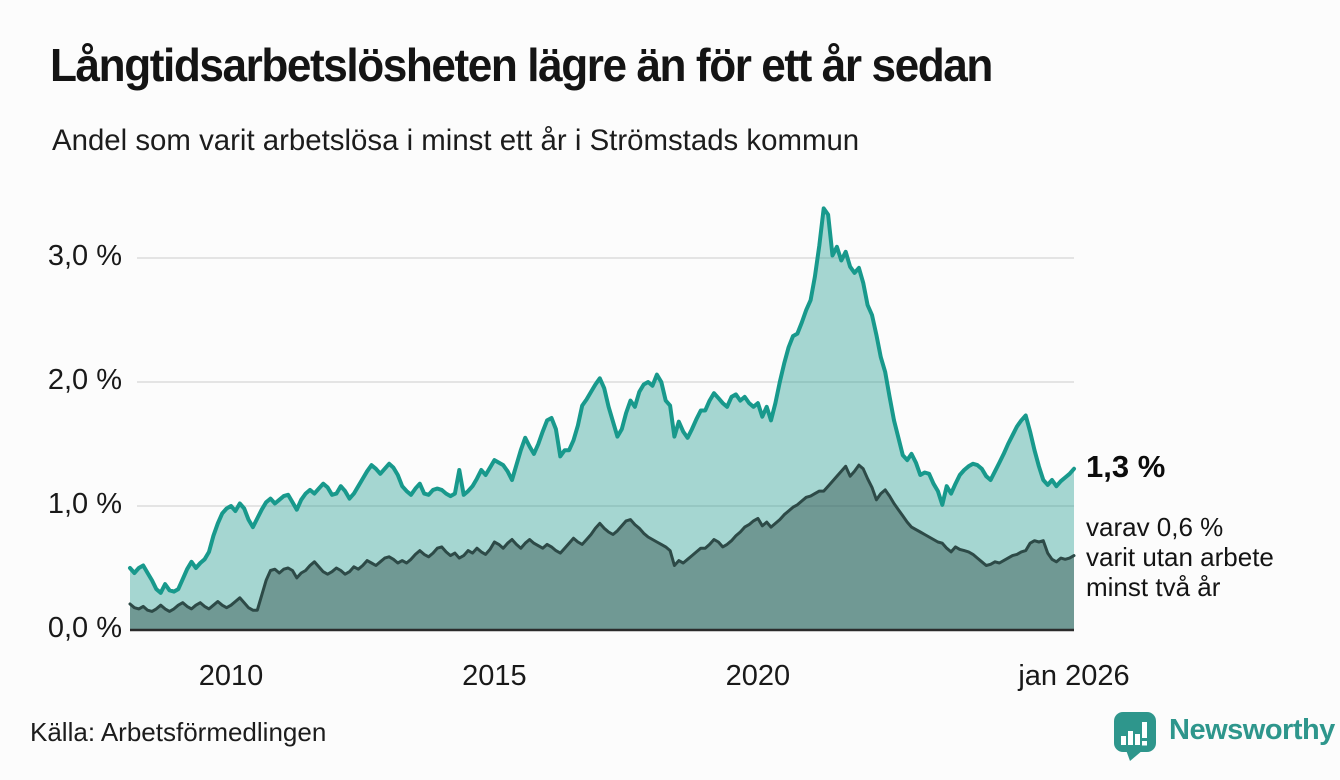 This screenshot has width=1340, height=780. I want to click on note-line-3: minst två år, so click(1153, 587).